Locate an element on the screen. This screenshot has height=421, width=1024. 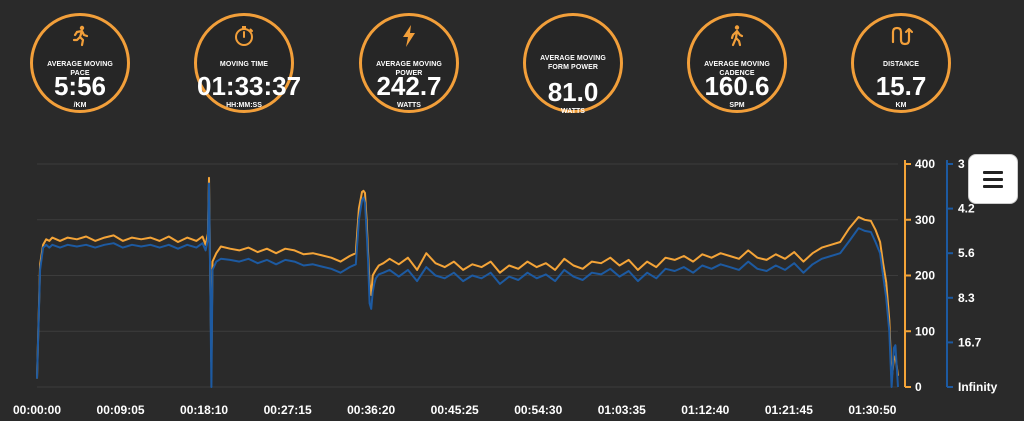
stat-label: AVERAGE MOVING PACE is located at coordinates (80, 69).